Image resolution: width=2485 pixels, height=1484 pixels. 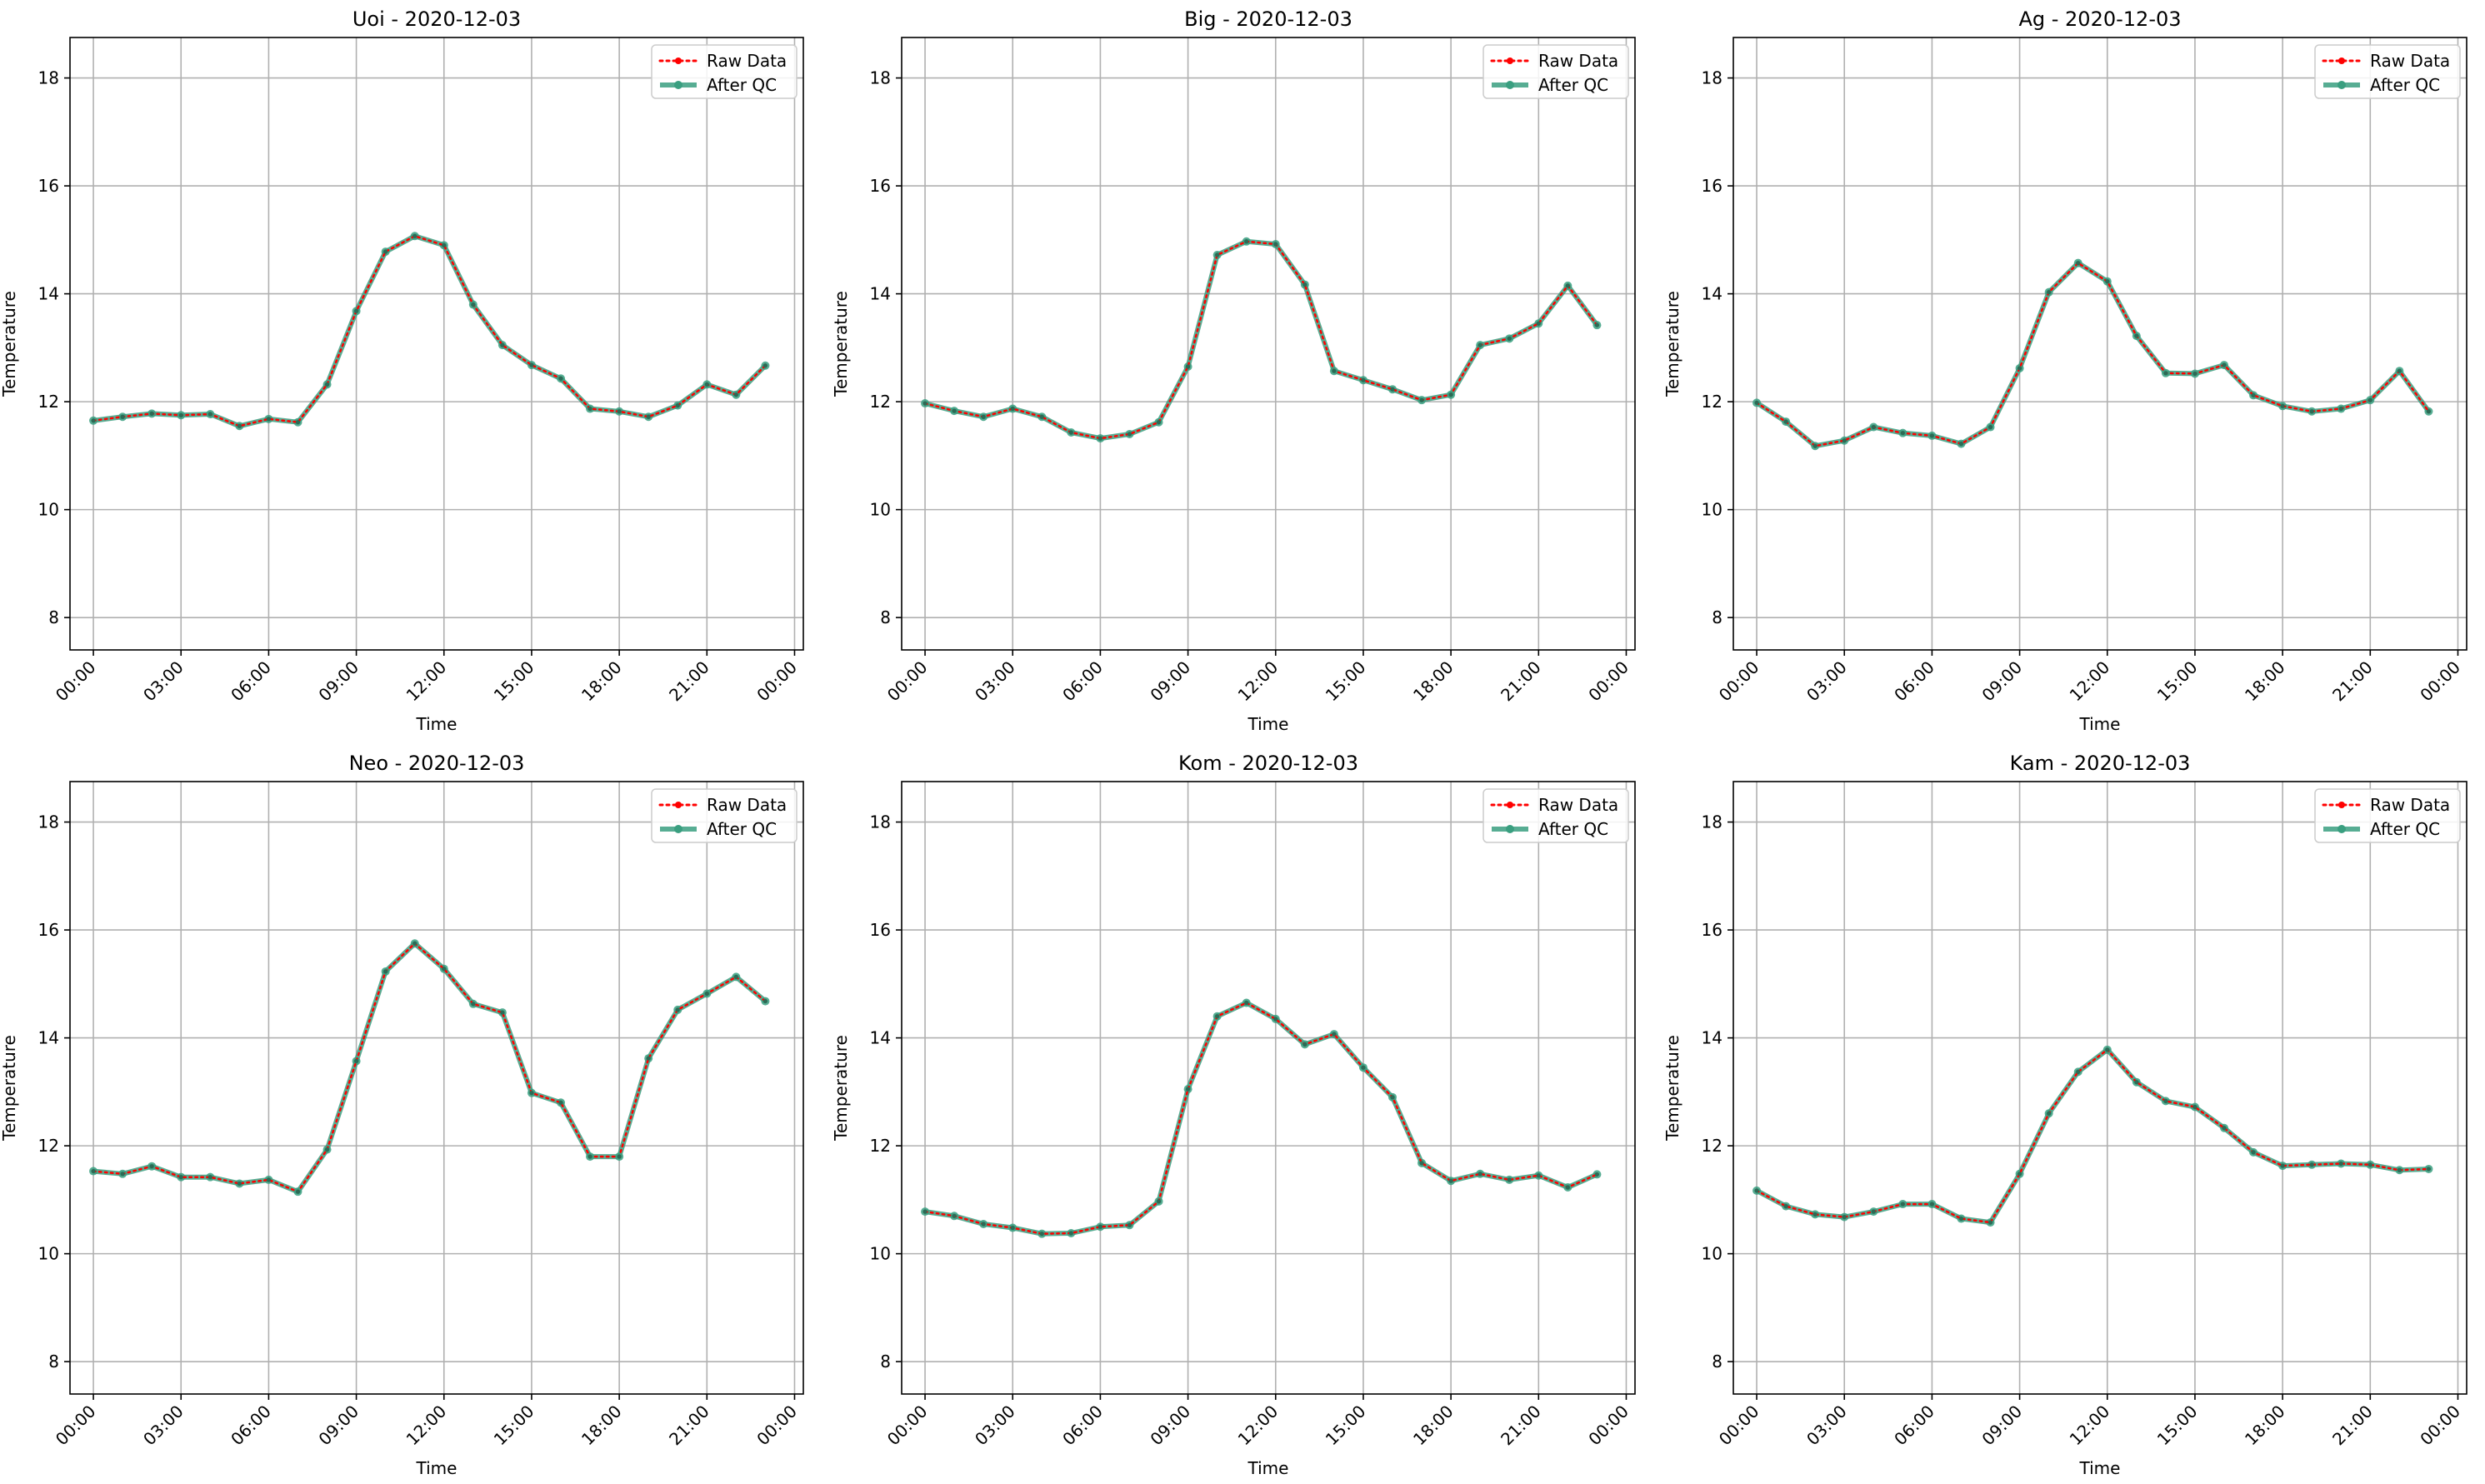 What do you see at coordinates (1268, 764) in the screenshot?
I see `subplot-title: Kom - 2020-12-03` at bounding box center [1268, 764].